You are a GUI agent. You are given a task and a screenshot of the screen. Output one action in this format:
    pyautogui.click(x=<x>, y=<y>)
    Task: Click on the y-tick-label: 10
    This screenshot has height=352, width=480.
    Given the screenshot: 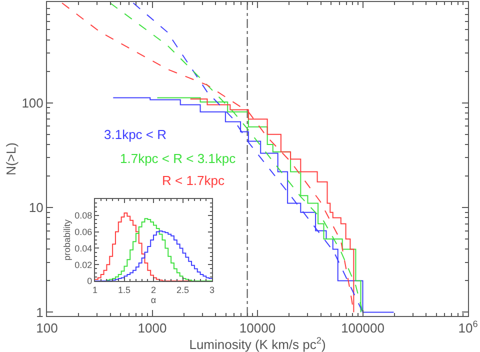 What is the action you would take?
    pyautogui.click(x=36, y=208)
    